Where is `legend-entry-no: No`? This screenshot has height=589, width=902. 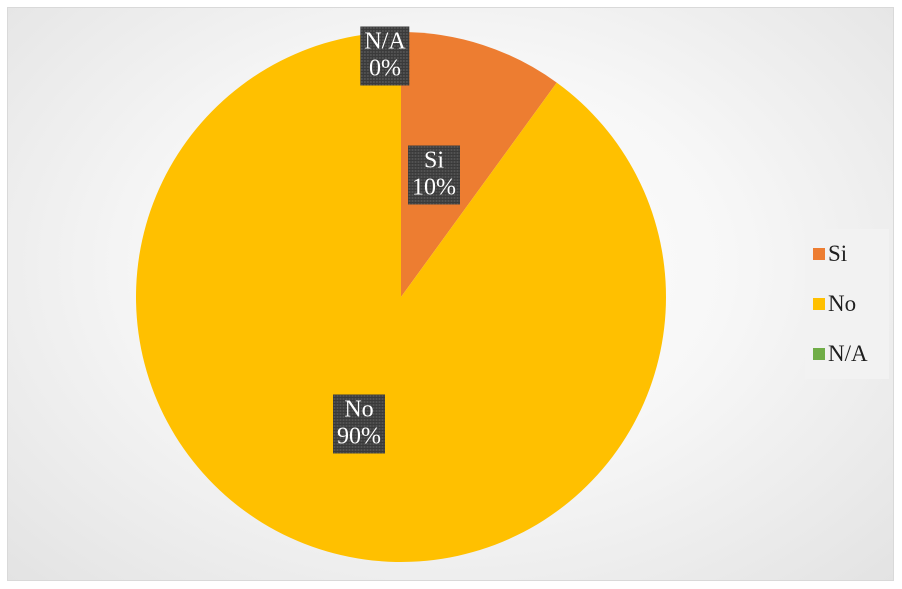
legend-entry-no: No is located at coordinates (834, 304).